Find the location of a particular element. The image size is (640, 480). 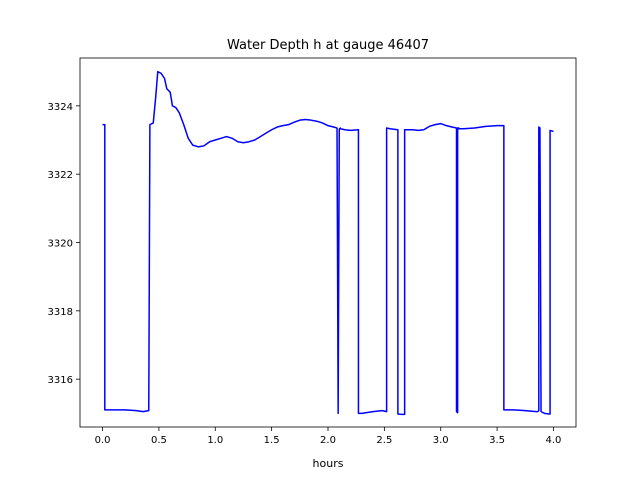

x-tick-label: 1.0 is located at coordinates (215, 440).